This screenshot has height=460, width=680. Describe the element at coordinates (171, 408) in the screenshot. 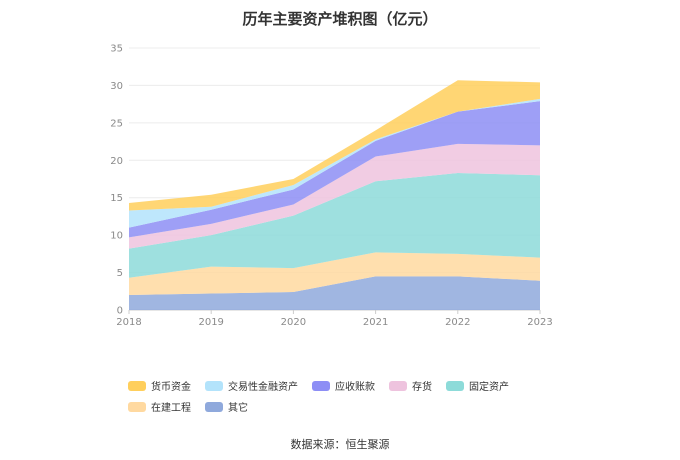

I see `legend-label: 在建工程` at that location.